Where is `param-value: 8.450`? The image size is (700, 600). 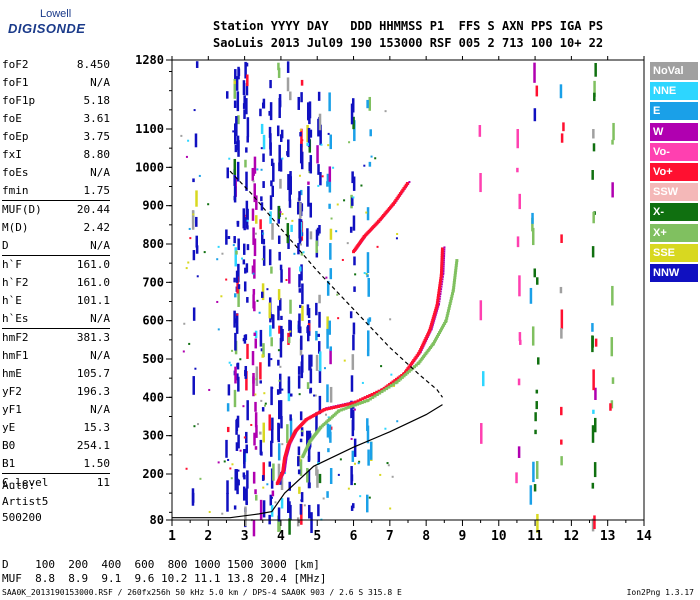 param-value: 8.450 is located at coordinates (93, 64).